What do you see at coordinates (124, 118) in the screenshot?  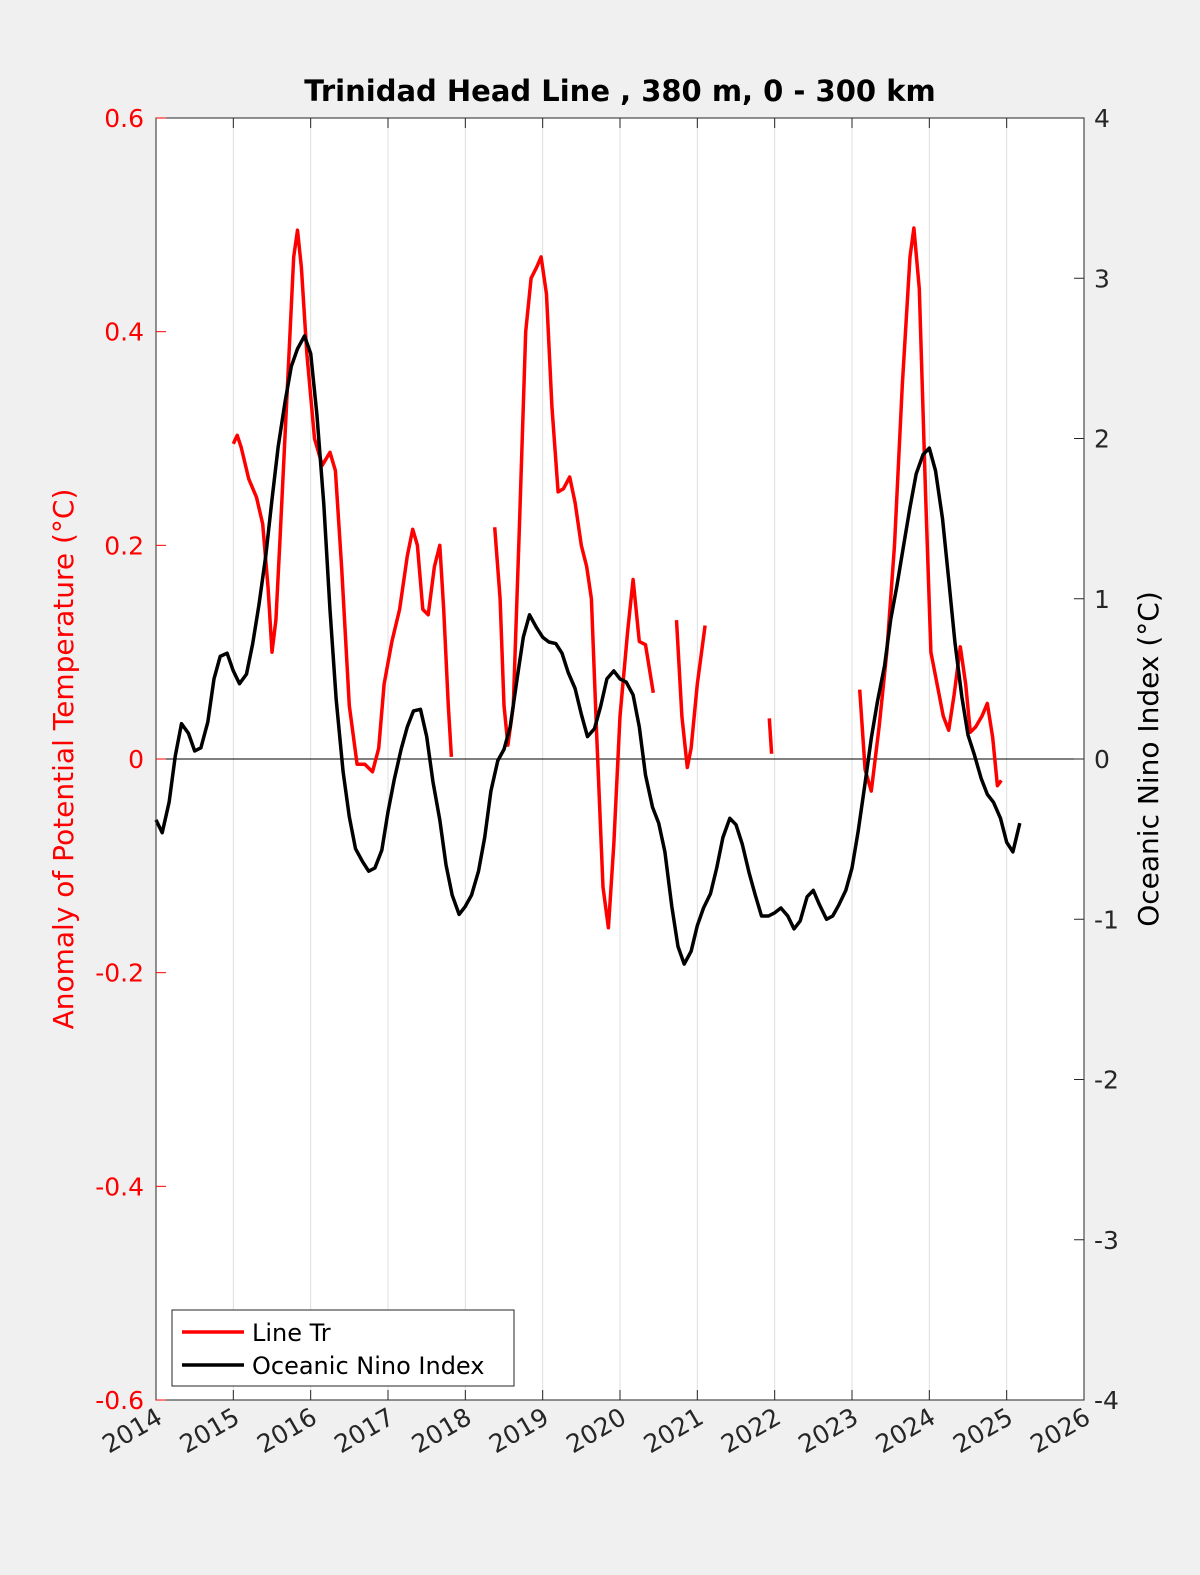 I see `y-left-tick-label: 0.6` at bounding box center [124, 118].